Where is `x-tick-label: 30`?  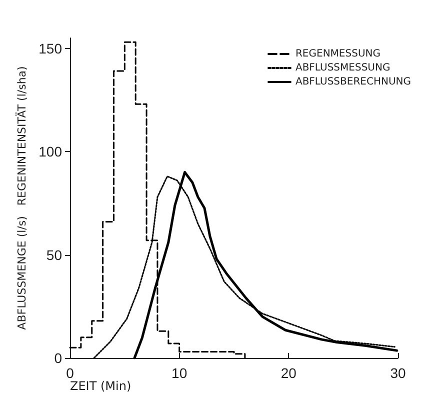 x-tick-label: 30 is located at coordinates (398, 373).